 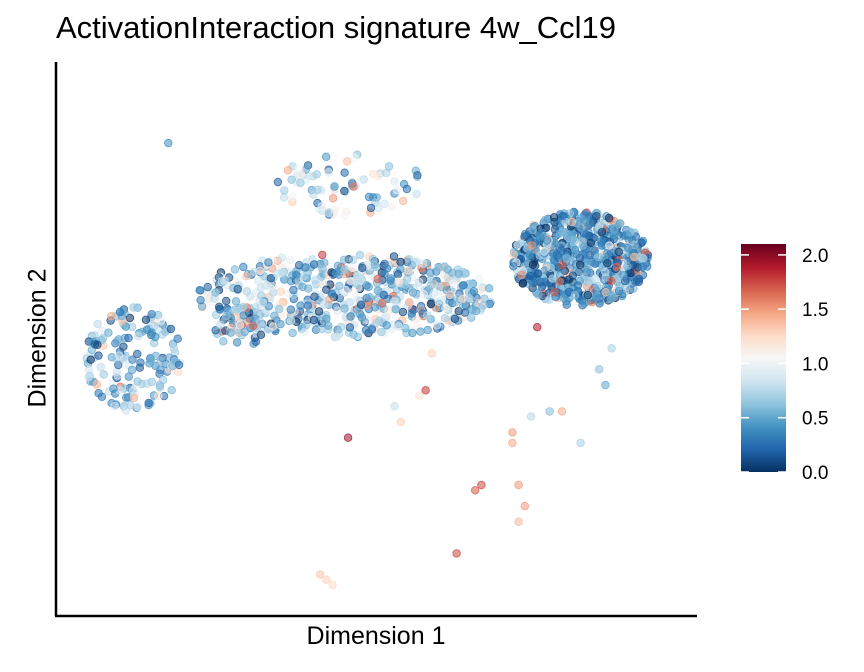 I want to click on colorbar-tick-label-1: 0.5, so click(x=815, y=419).